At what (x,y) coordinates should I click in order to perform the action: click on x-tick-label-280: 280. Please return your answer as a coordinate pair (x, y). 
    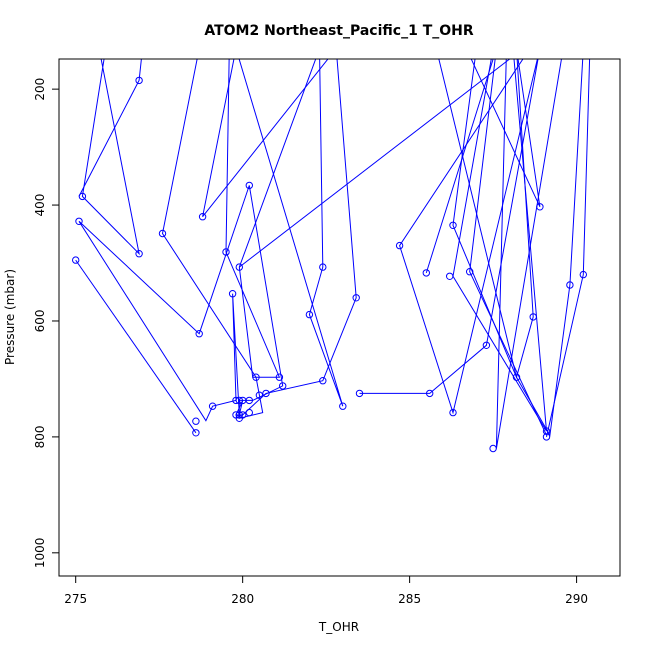
    Looking at the image, I should click on (242, 599).